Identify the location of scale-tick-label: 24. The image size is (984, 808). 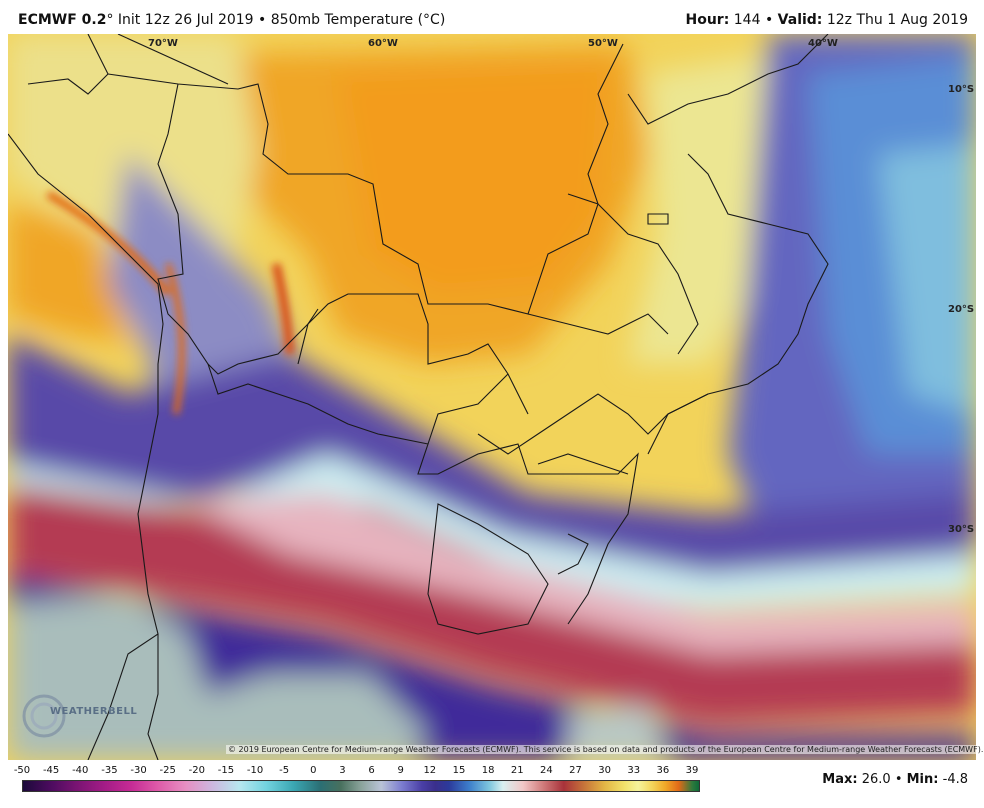
(546, 770).